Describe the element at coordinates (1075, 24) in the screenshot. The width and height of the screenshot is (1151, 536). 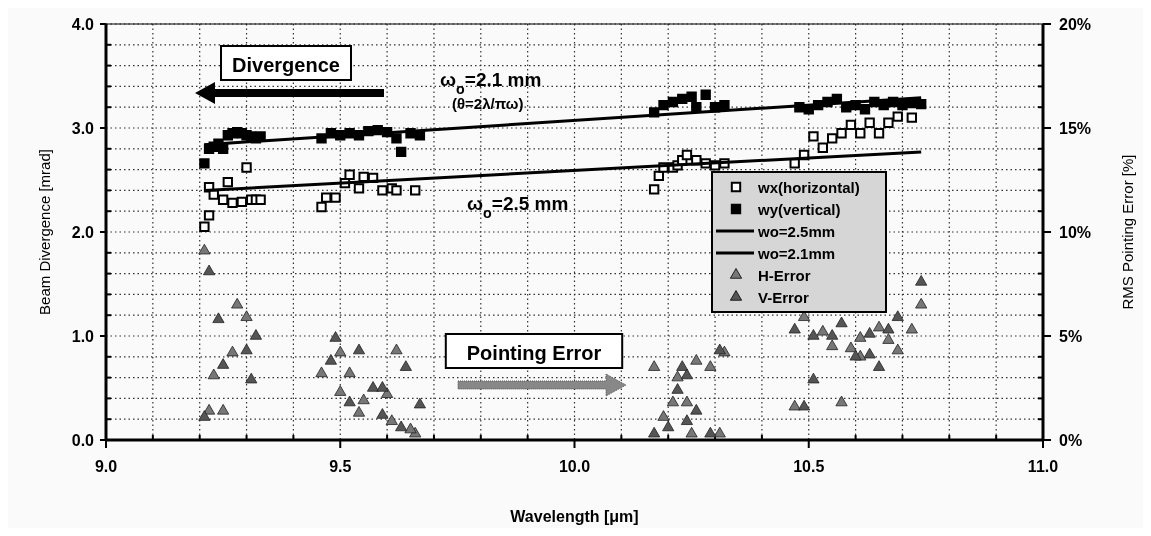
I see `y2-tick-label: 20%` at that location.